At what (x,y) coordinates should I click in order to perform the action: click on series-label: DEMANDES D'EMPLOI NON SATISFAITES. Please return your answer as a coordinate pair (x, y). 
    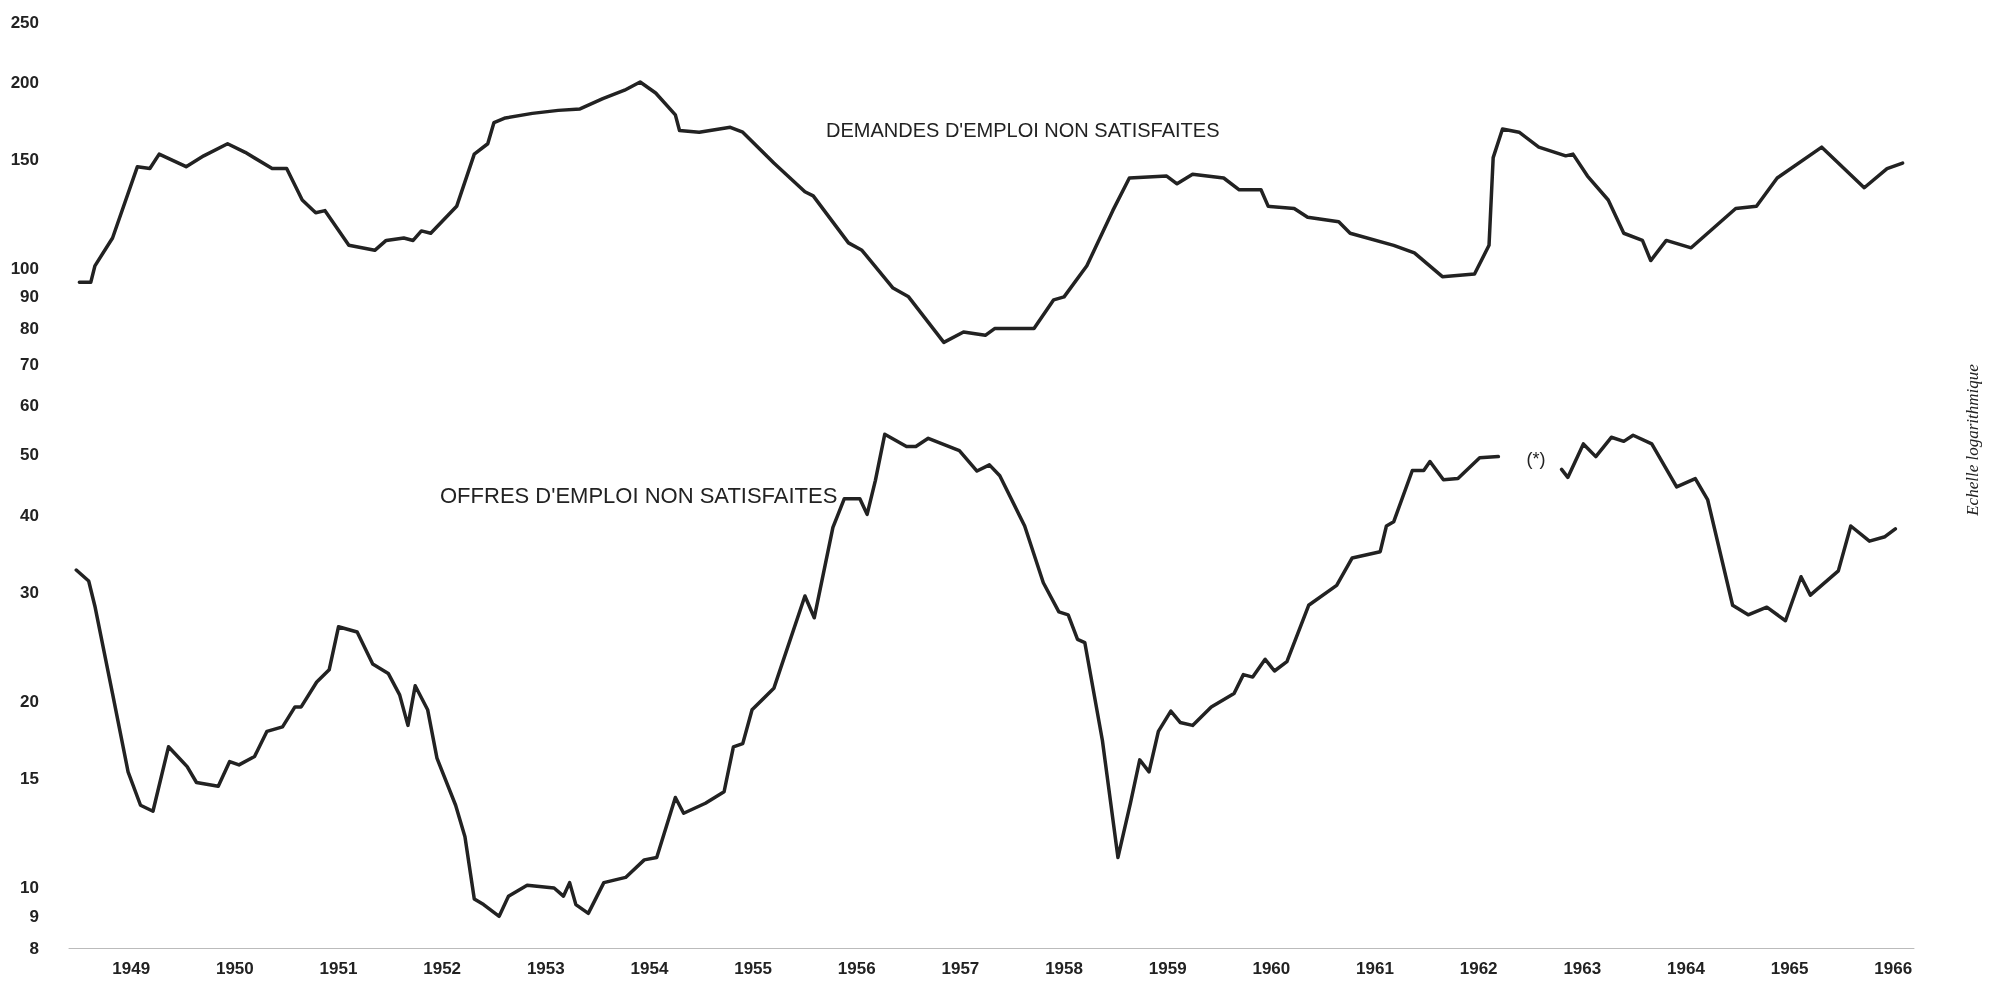
    Looking at the image, I should click on (1023, 130).